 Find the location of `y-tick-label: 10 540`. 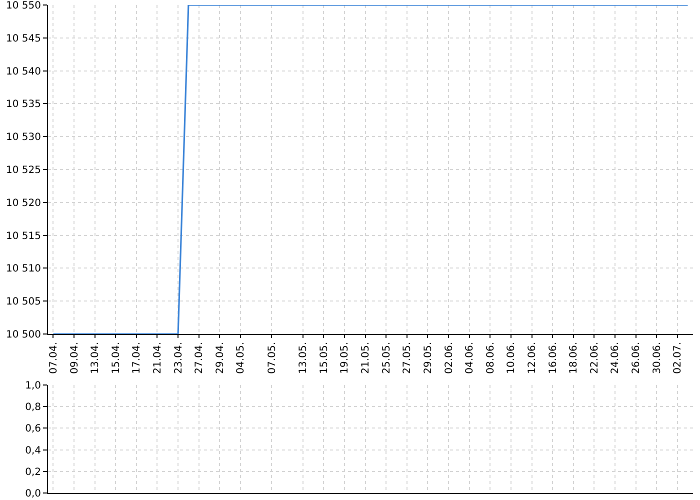

y-tick-label: 10 540 is located at coordinates (23, 72).